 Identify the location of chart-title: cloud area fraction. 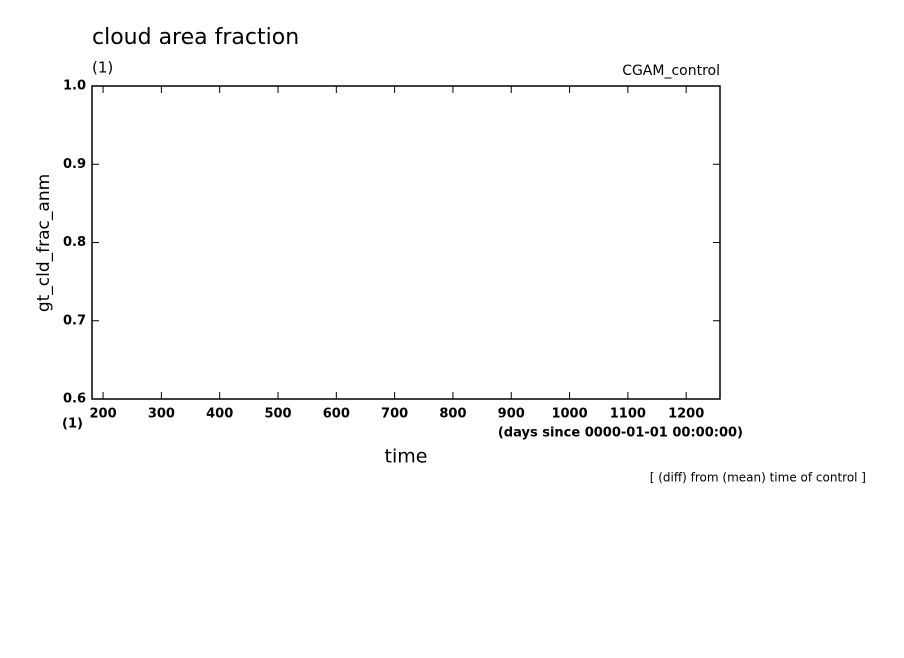
(195, 37).